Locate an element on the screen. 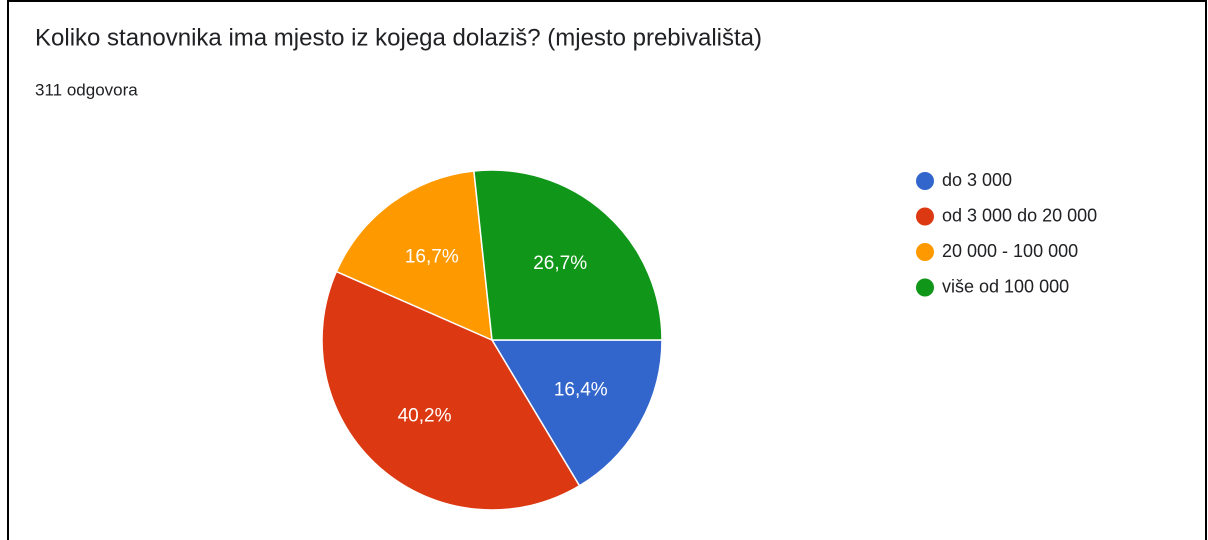 The image size is (1208, 540). legend-label: do 3 000 is located at coordinates (977, 180).